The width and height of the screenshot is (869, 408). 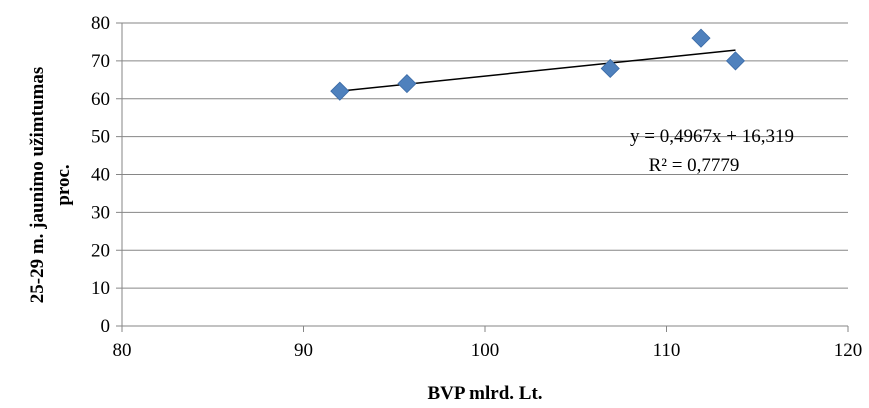 What do you see at coordinates (694, 165) in the screenshot?
I see `trendline-r2: R² = 0,7779` at bounding box center [694, 165].